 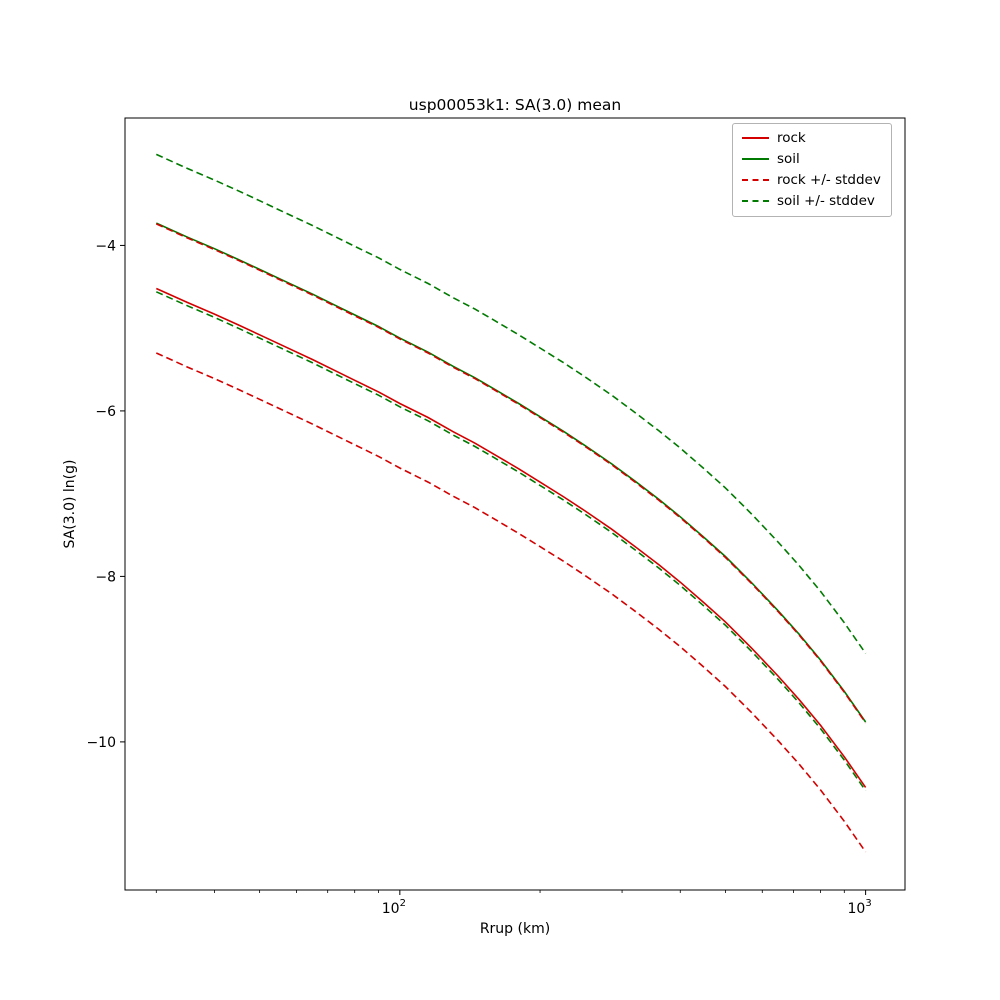 I want to click on y-tick-label: −6, so click(x=105, y=412).